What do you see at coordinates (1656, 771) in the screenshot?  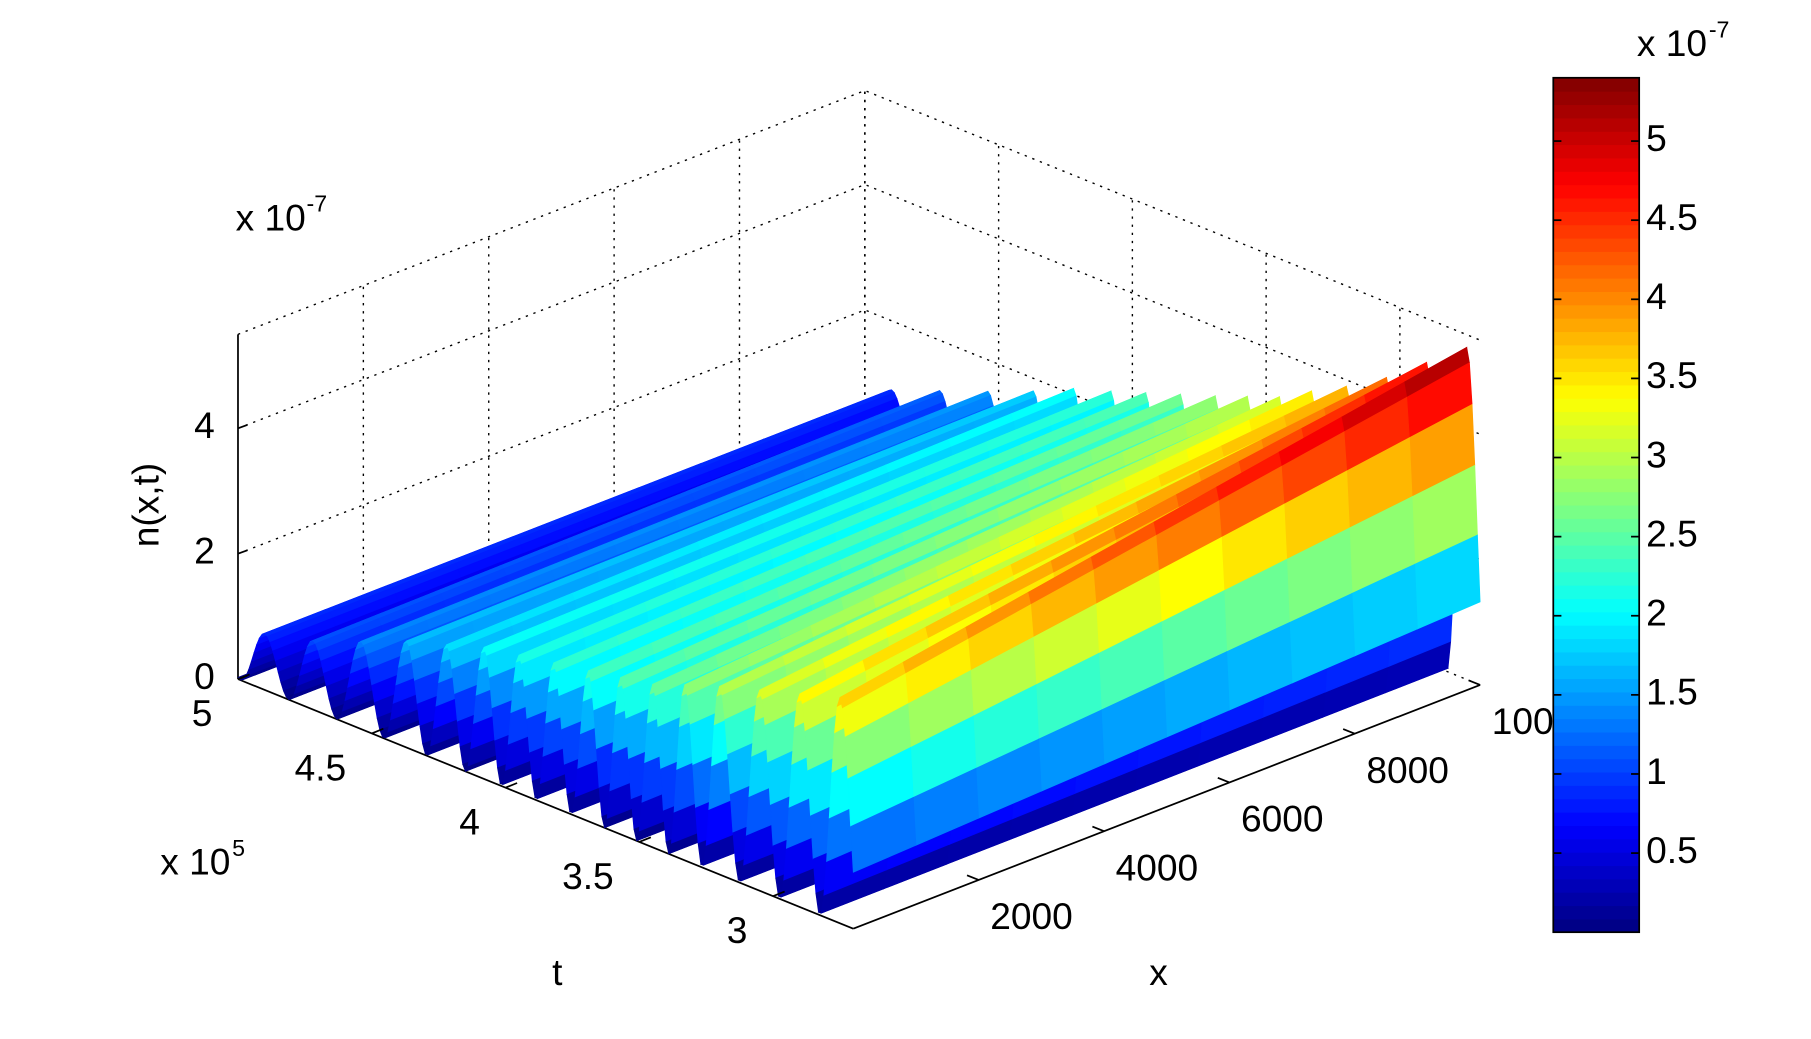 I see `colorbar-tick-label: 1` at bounding box center [1656, 771].